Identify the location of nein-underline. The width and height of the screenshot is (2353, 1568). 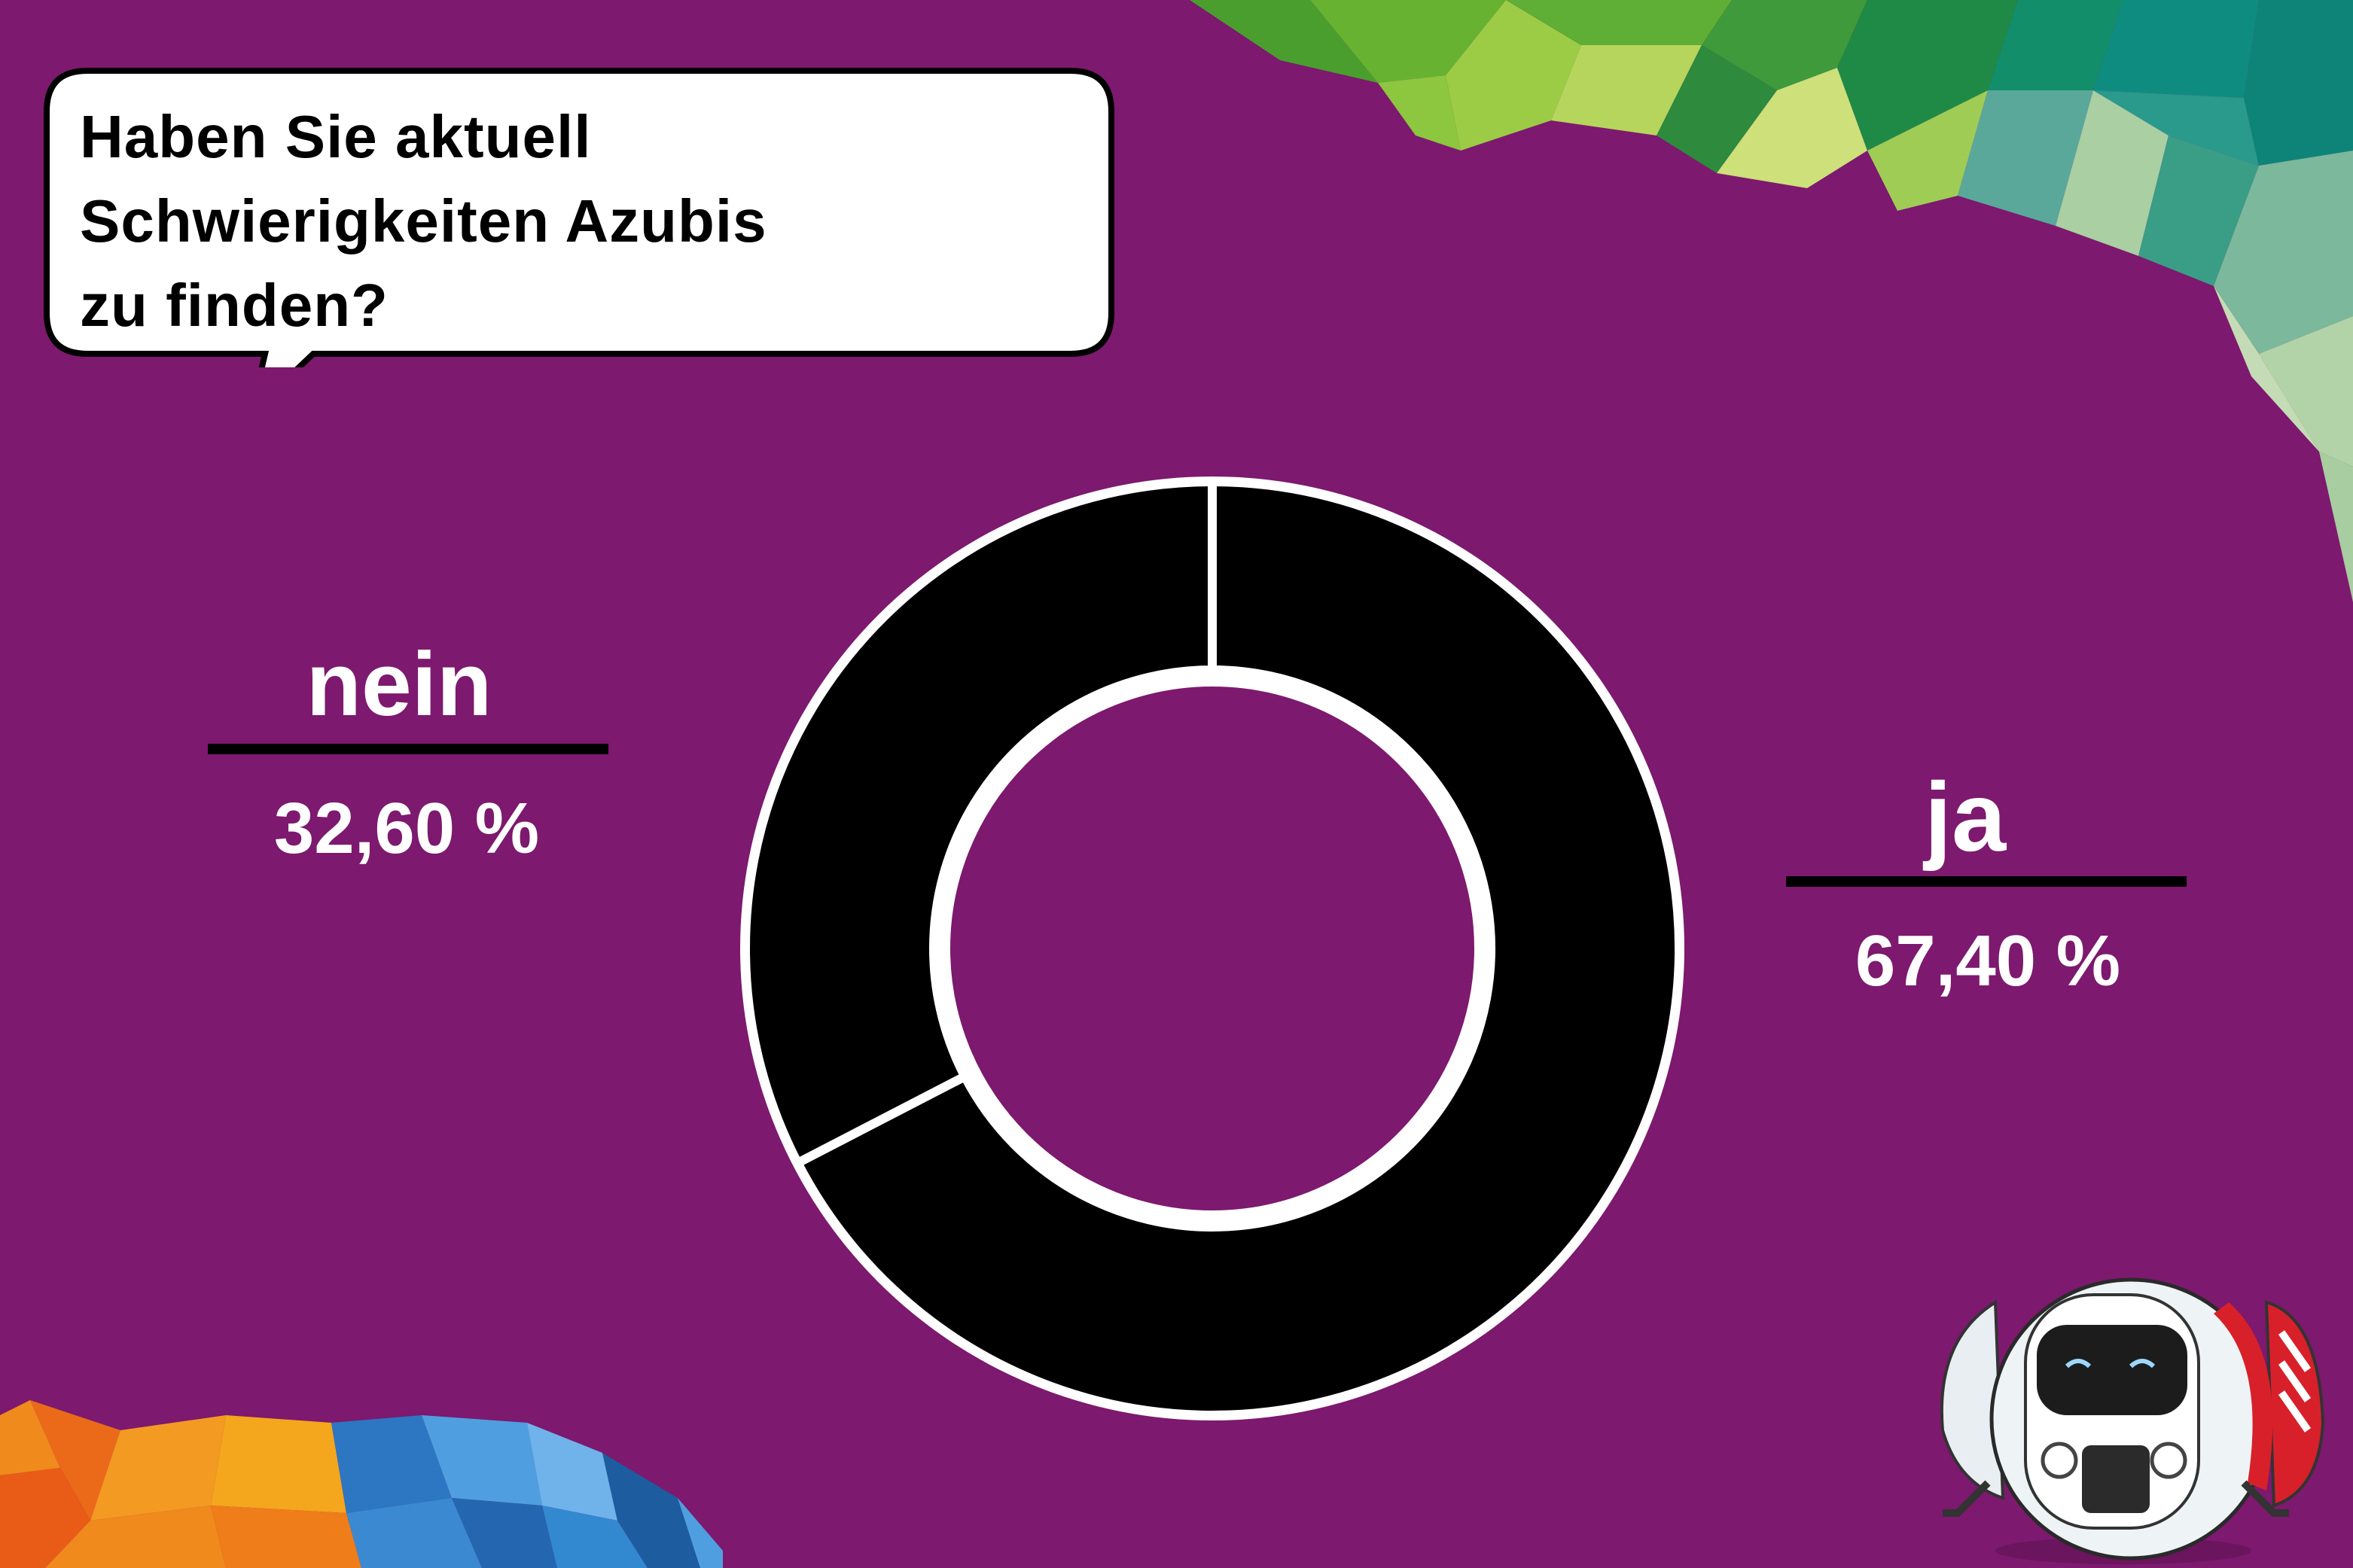
(408, 749).